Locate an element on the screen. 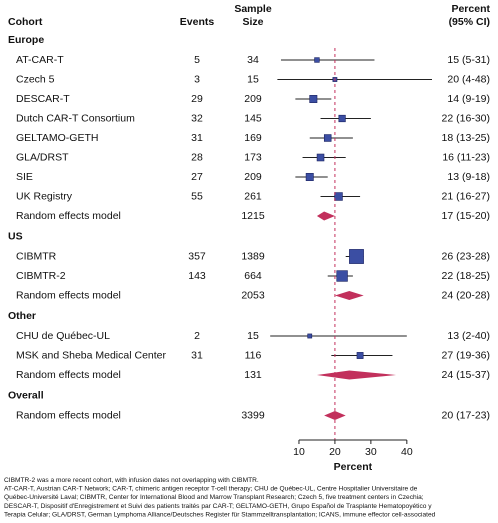 The width and height of the screenshot is (498, 523). sample-size: 664 is located at coordinates (253, 276).